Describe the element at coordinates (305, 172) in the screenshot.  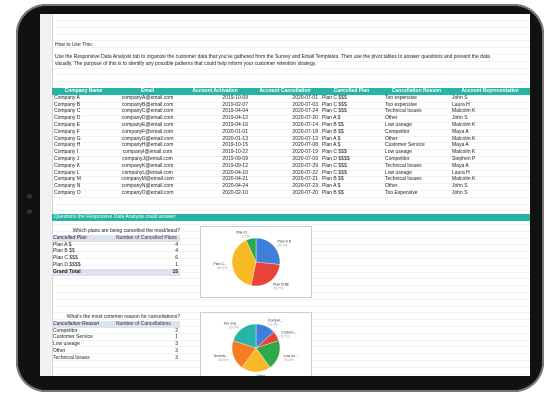
I see `cell: 2020-07-22` at that location.